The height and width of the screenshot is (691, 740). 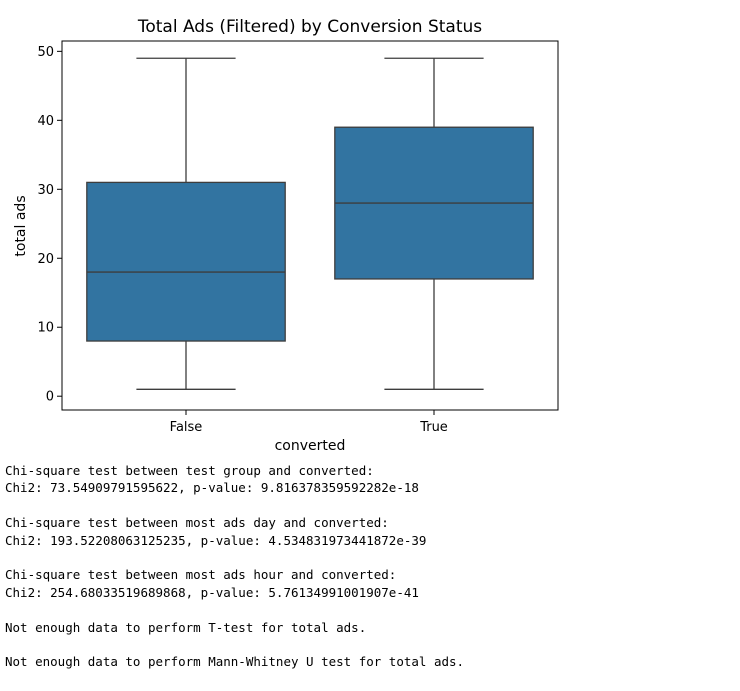 What do you see at coordinates (45, 259) in the screenshot?
I see `y-tick-label: 20` at bounding box center [45, 259].